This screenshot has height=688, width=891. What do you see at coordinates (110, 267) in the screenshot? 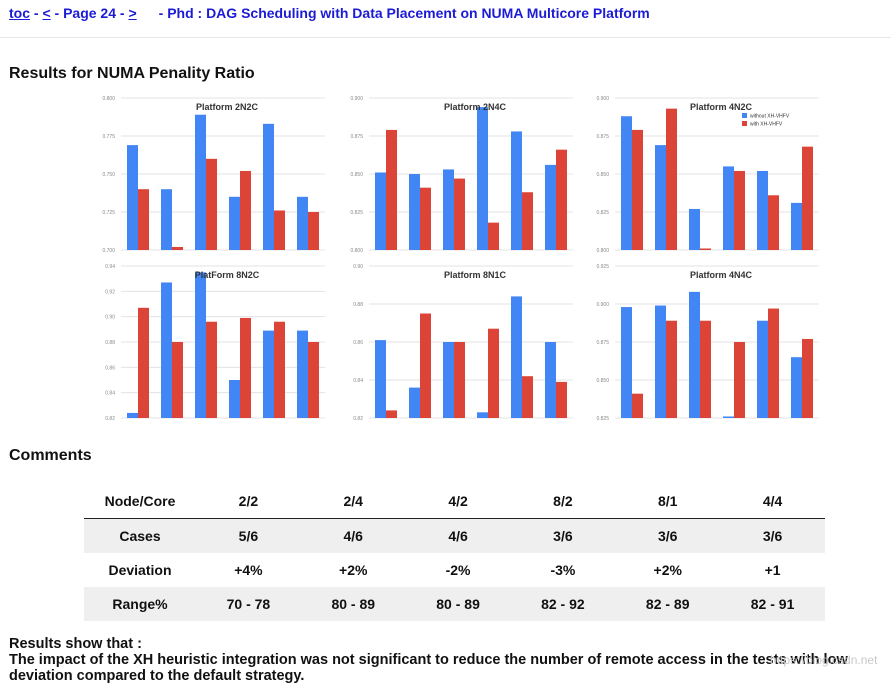
I see `y-tick-label: 0.94` at bounding box center [110, 267].